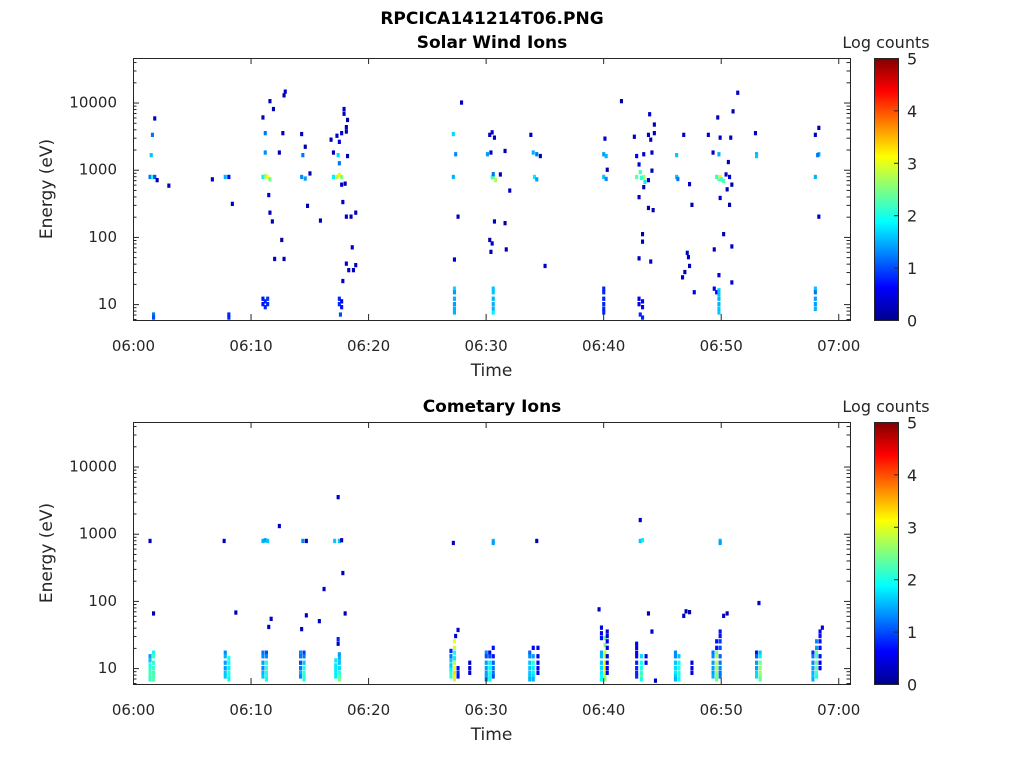  What do you see at coordinates (885, 406) in the screenshot?
I see `colorbar-label: Log counts` at bounding box center [885, 406].